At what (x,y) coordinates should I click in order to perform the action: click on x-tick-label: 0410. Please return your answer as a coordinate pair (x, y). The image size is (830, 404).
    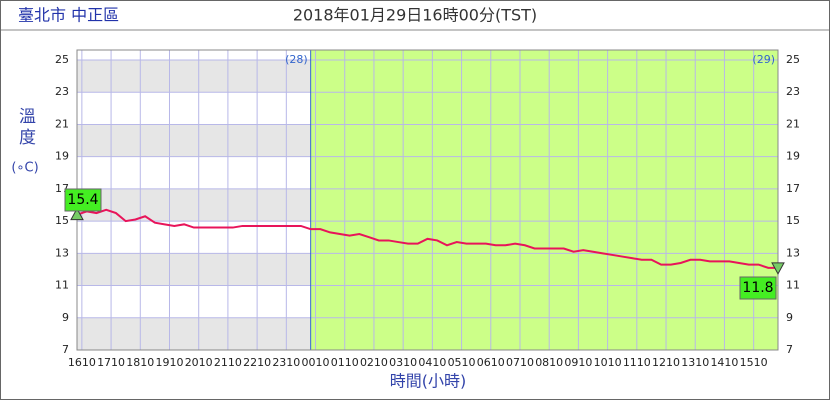
    Looking at the image, I should click on (432, 362).